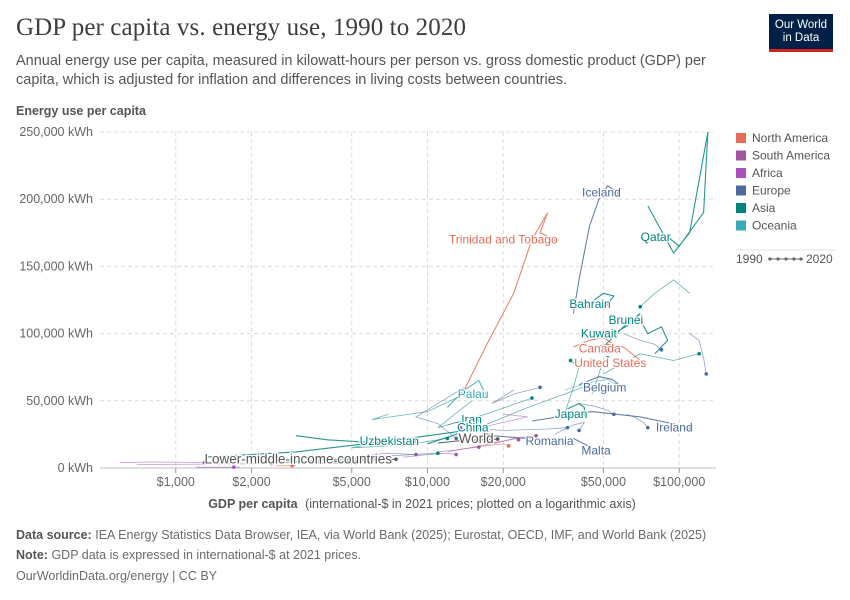  Describe the element at coordinates (570, 428) in the screenshot. I see `trajectory-spain` at that location.